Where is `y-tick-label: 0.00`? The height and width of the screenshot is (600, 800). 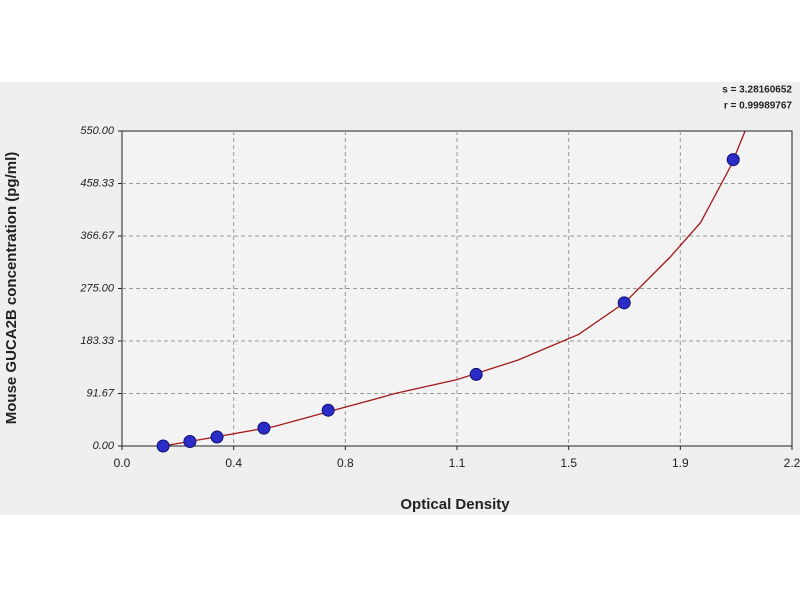 y-tick-label: 0.00 is located at coordinates (104, 446).